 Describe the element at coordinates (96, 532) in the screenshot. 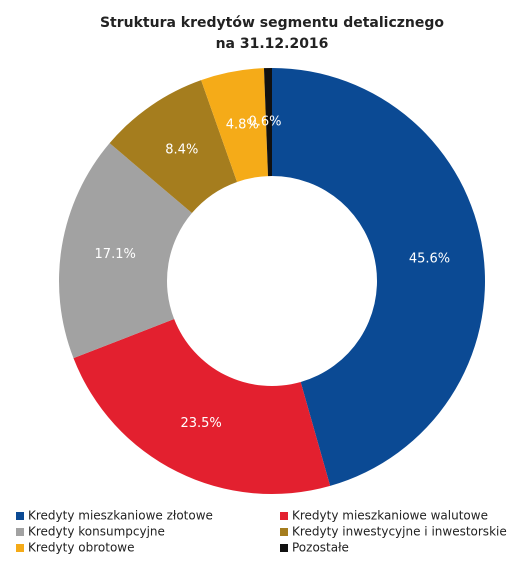

I see `legend-label: Kredyty konsumpcyjne` at that location.